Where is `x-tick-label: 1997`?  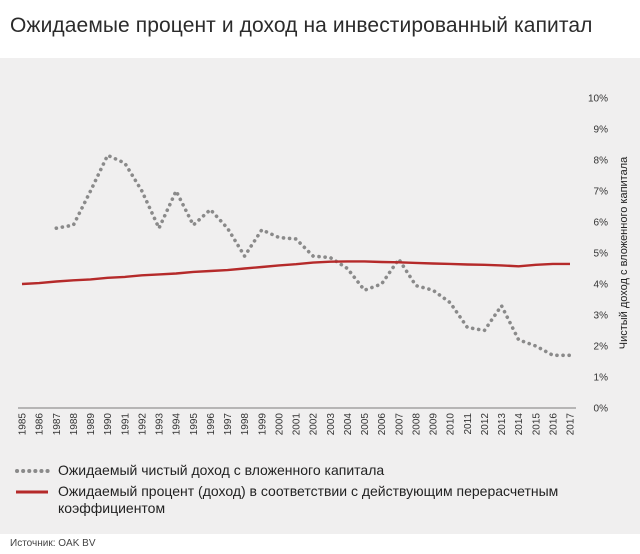
x-tick-label: 1997 is located at coordinates (228, 424).